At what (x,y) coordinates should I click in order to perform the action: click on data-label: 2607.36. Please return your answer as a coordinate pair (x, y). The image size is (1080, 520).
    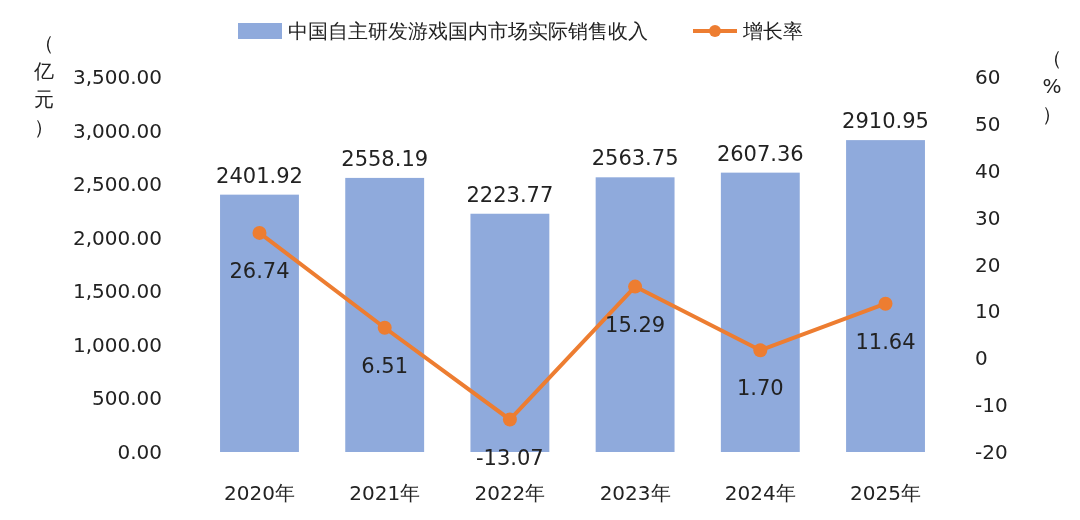
    Looking at the image, I should click on (760, 153).